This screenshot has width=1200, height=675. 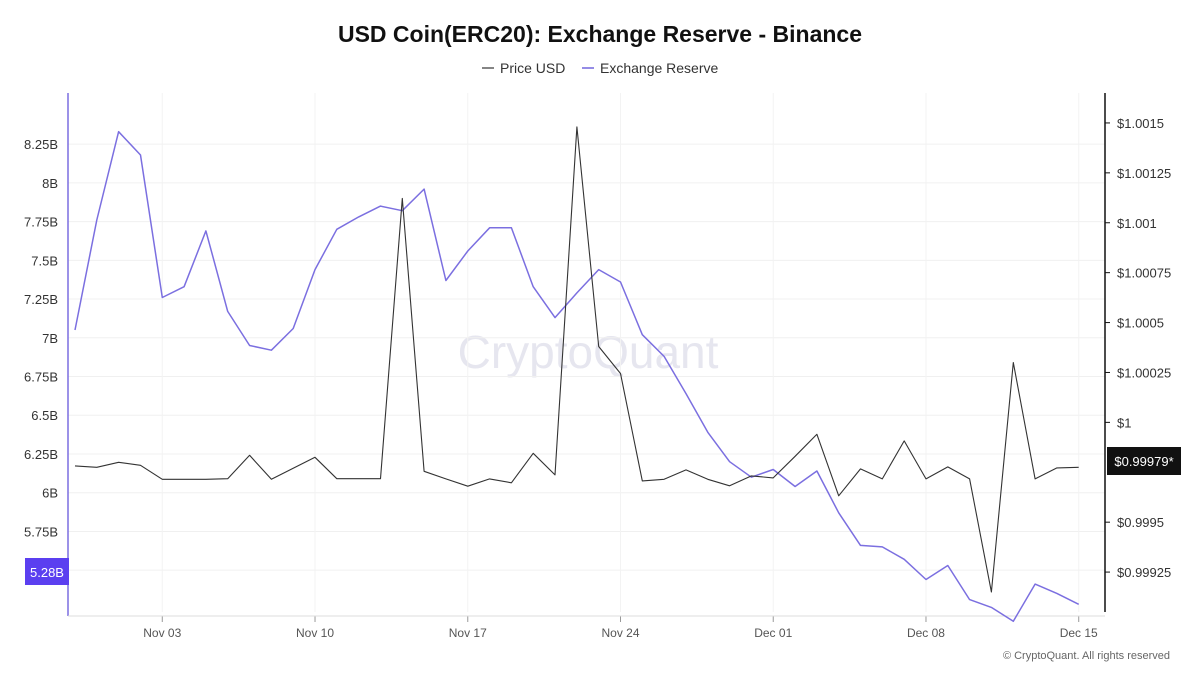 What do you see at coordinates (620, 633) in the screenshot?
I see `x-tick-label: Nov 24` at bounding box center [620, 633].